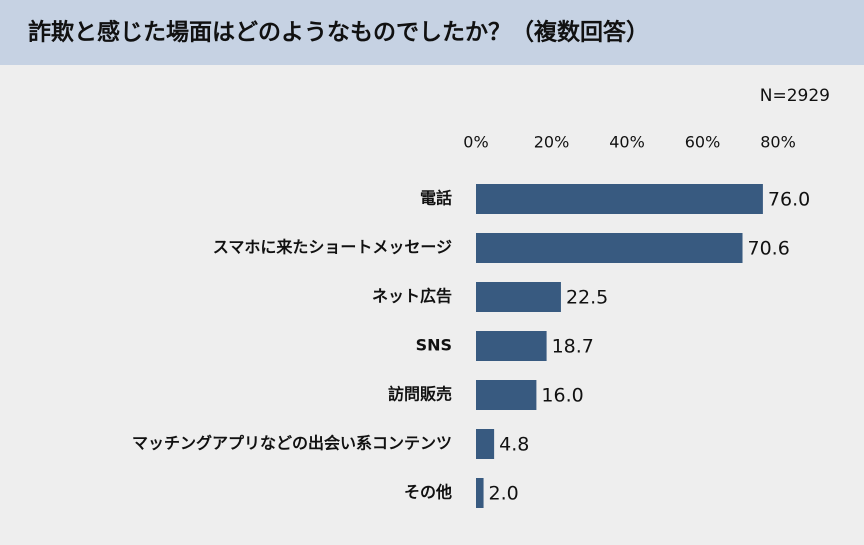 Image resolution: width=864 pixels, height=545 pixels. Describe the element at coordinates (412, 296) in the screenshot. I see `y-tick-label: ネット広告` at that location.